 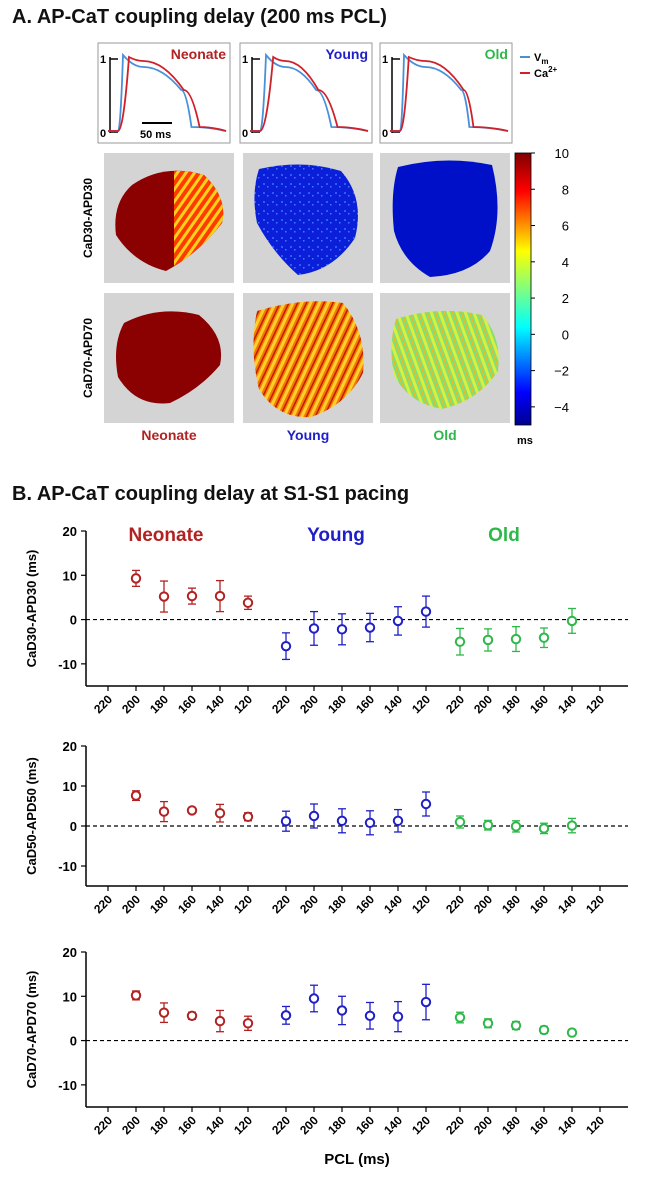 What do you see at coordinates (552, 69) in the screenshot?
I see `legend-ca-superscript: 2+` at bounding box center [552, 69].